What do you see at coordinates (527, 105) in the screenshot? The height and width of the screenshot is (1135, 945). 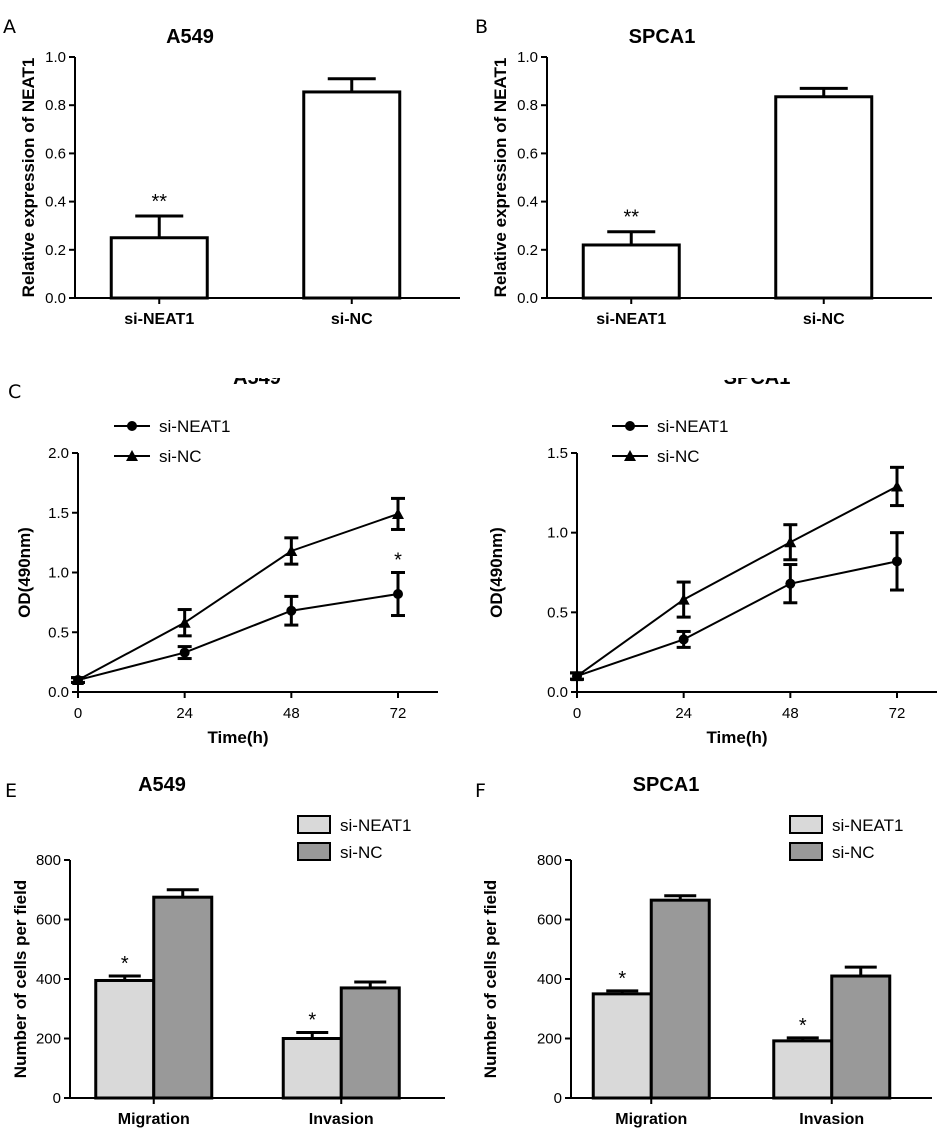 I see `y-tick-label: 0.8` at bounding box center [527, 105].